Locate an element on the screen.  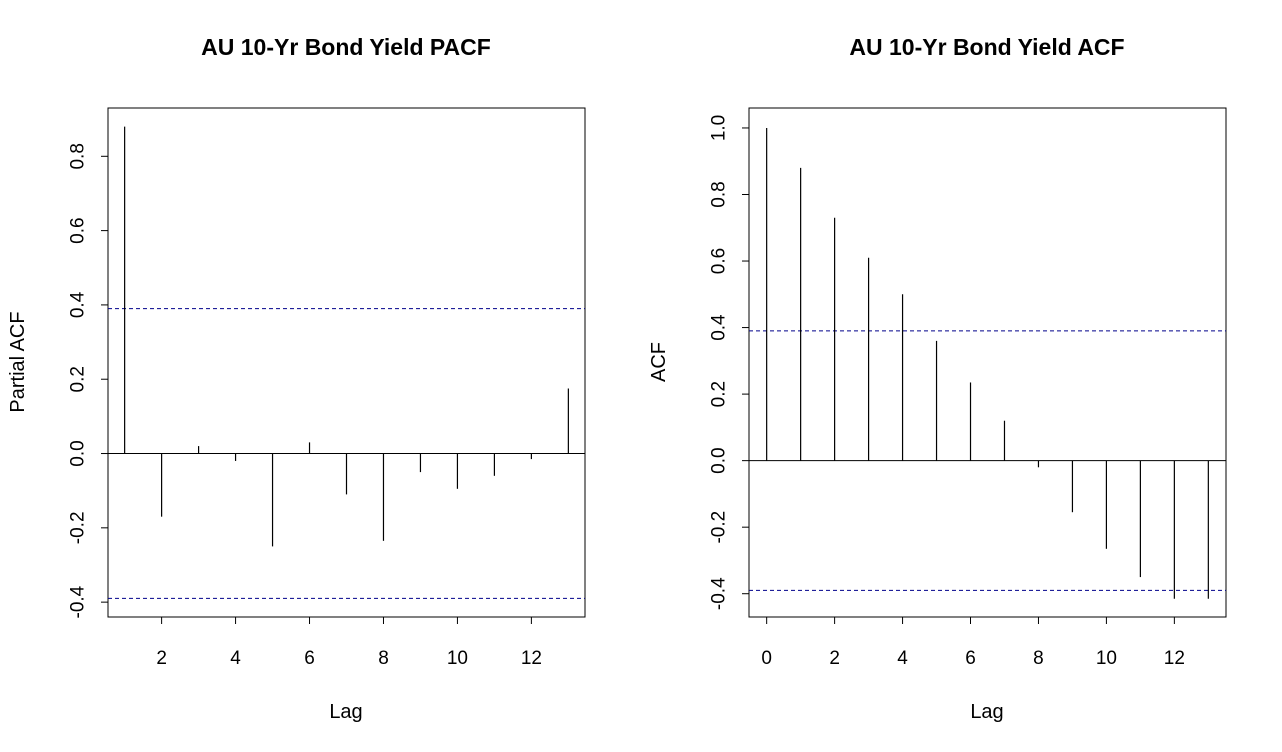
acf-x-axis: 0 2 4 6 8 10 12 is located at coordinates (973, 643).